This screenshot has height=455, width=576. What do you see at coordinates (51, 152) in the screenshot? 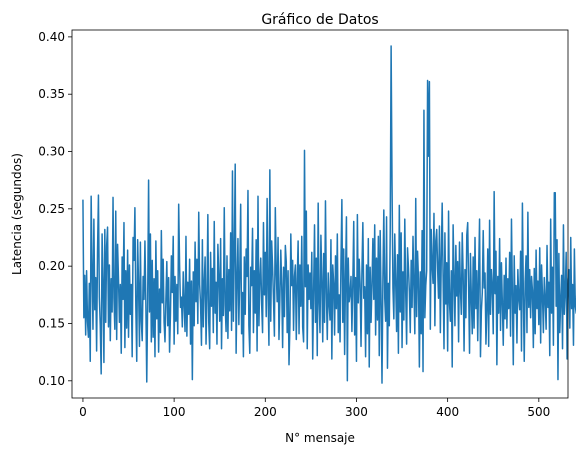
I see `y-tick-label: 0.30` at bounding box center [51, 152].